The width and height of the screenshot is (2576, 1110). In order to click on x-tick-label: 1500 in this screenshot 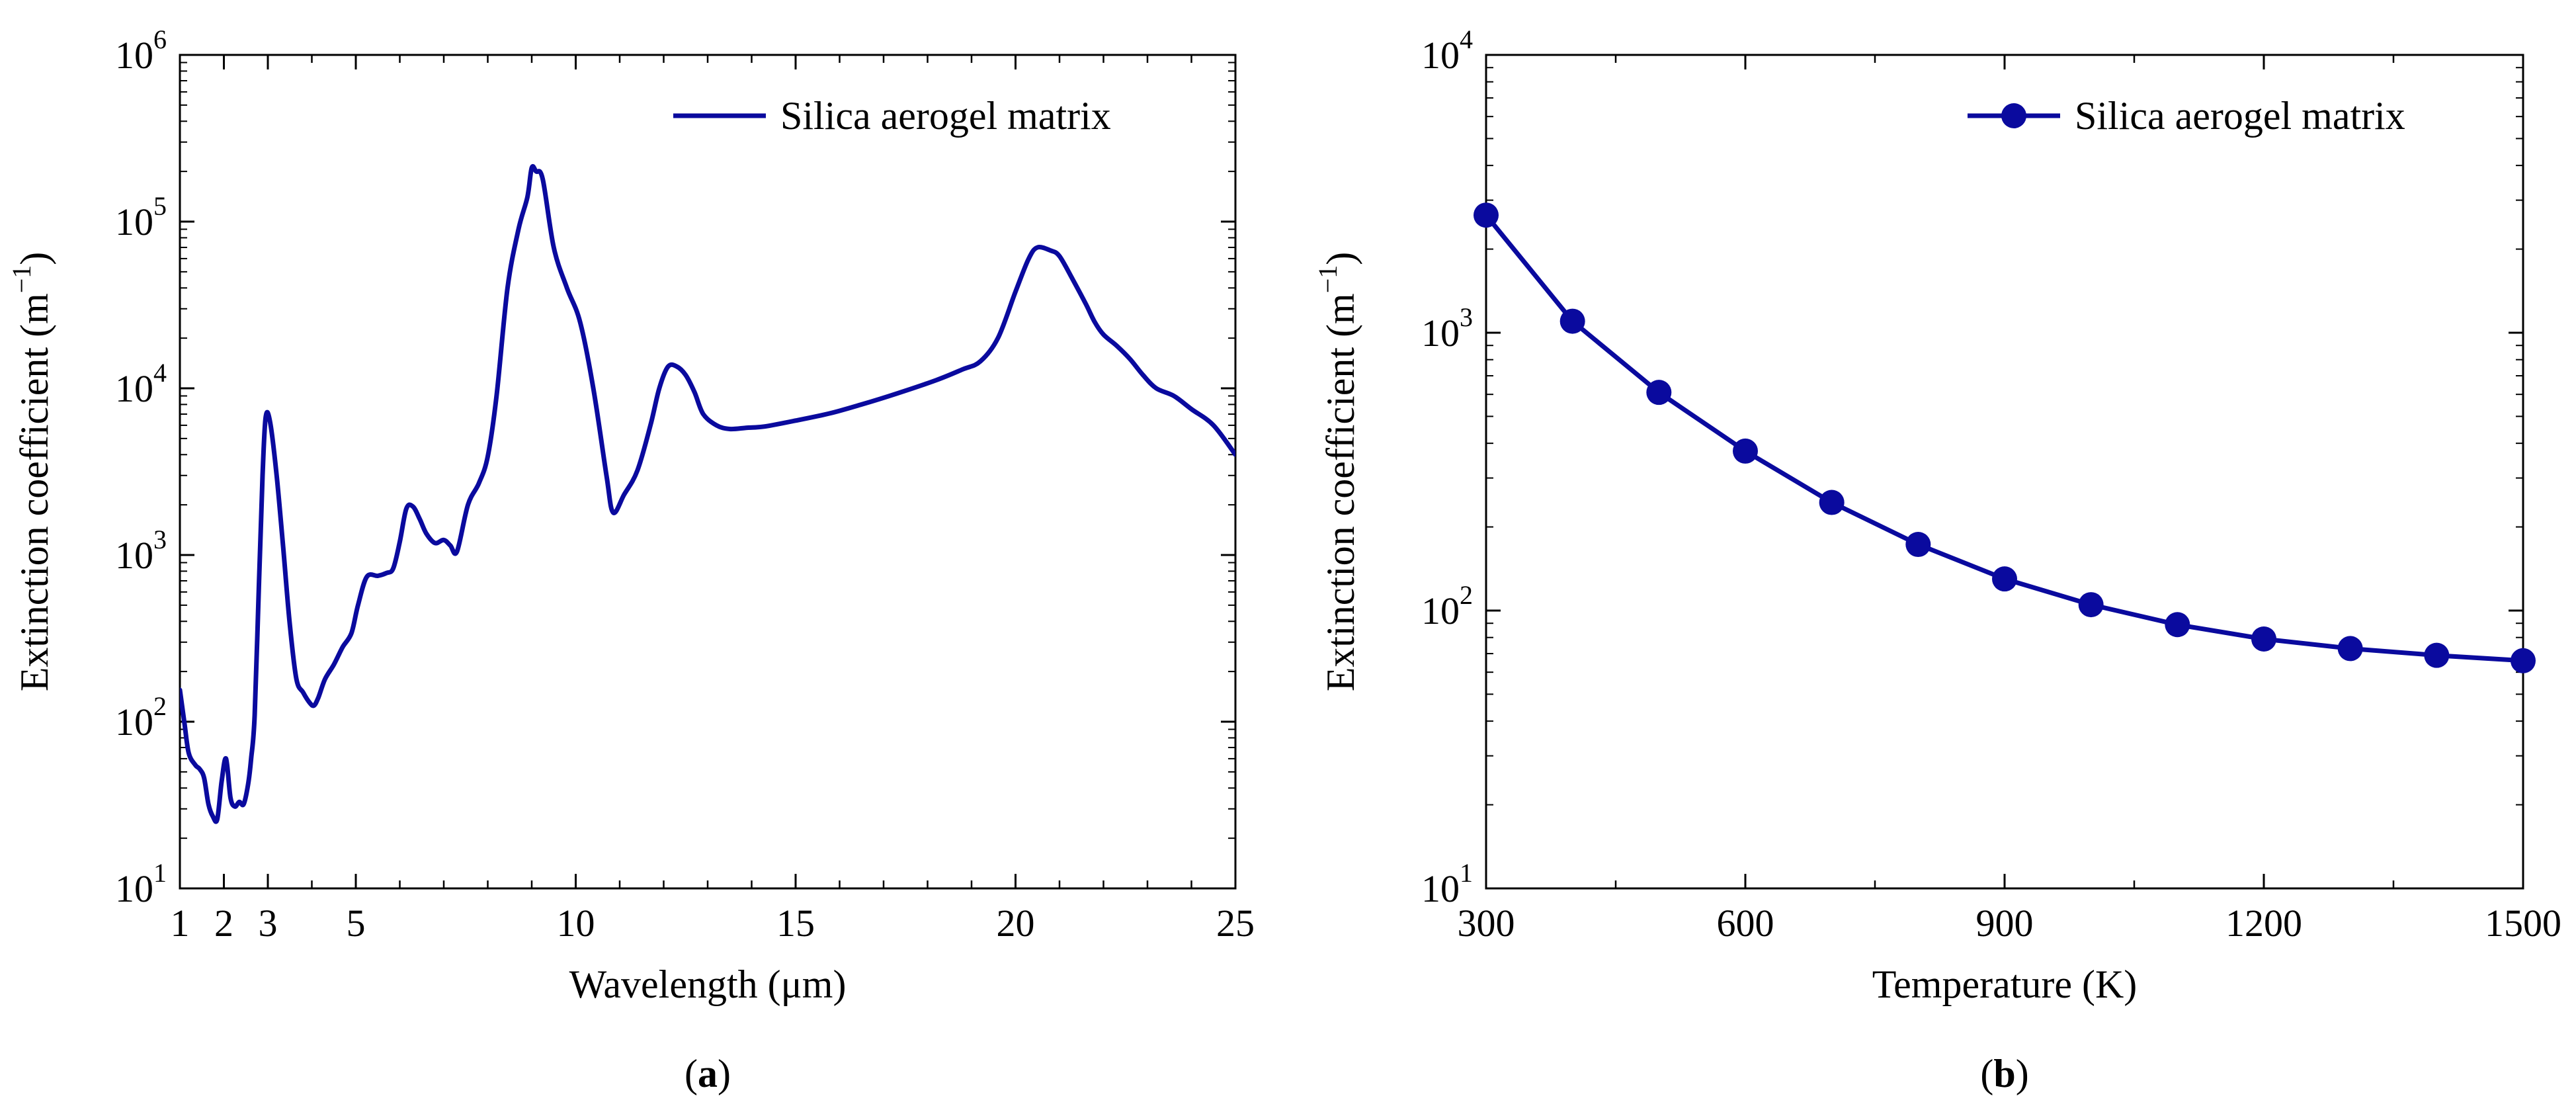, I will do `click(2523, 924)`.